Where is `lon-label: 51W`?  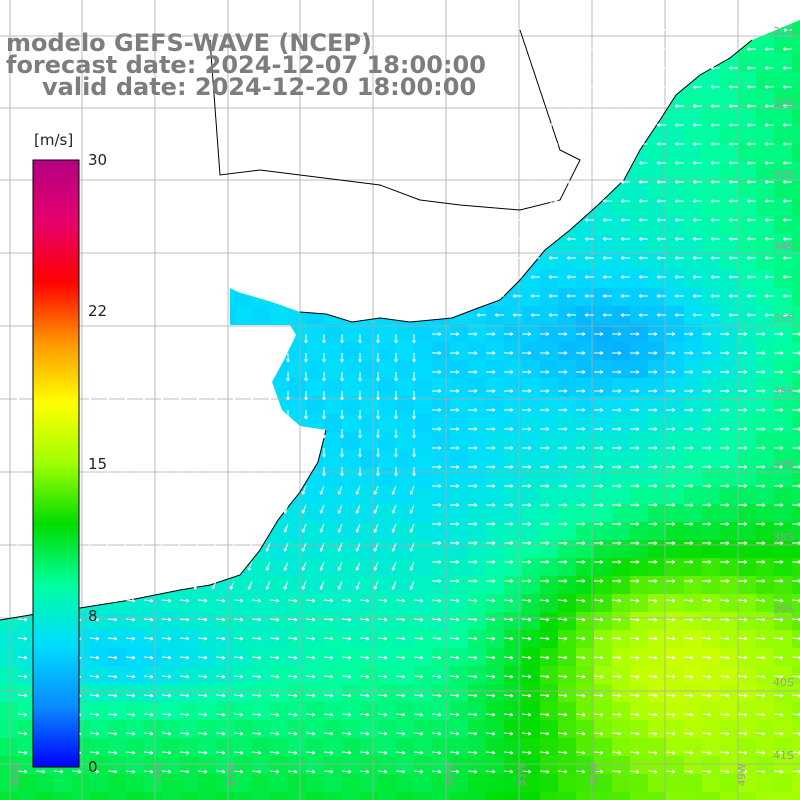 lon-label: 51W is located at coordinates (594, 774).